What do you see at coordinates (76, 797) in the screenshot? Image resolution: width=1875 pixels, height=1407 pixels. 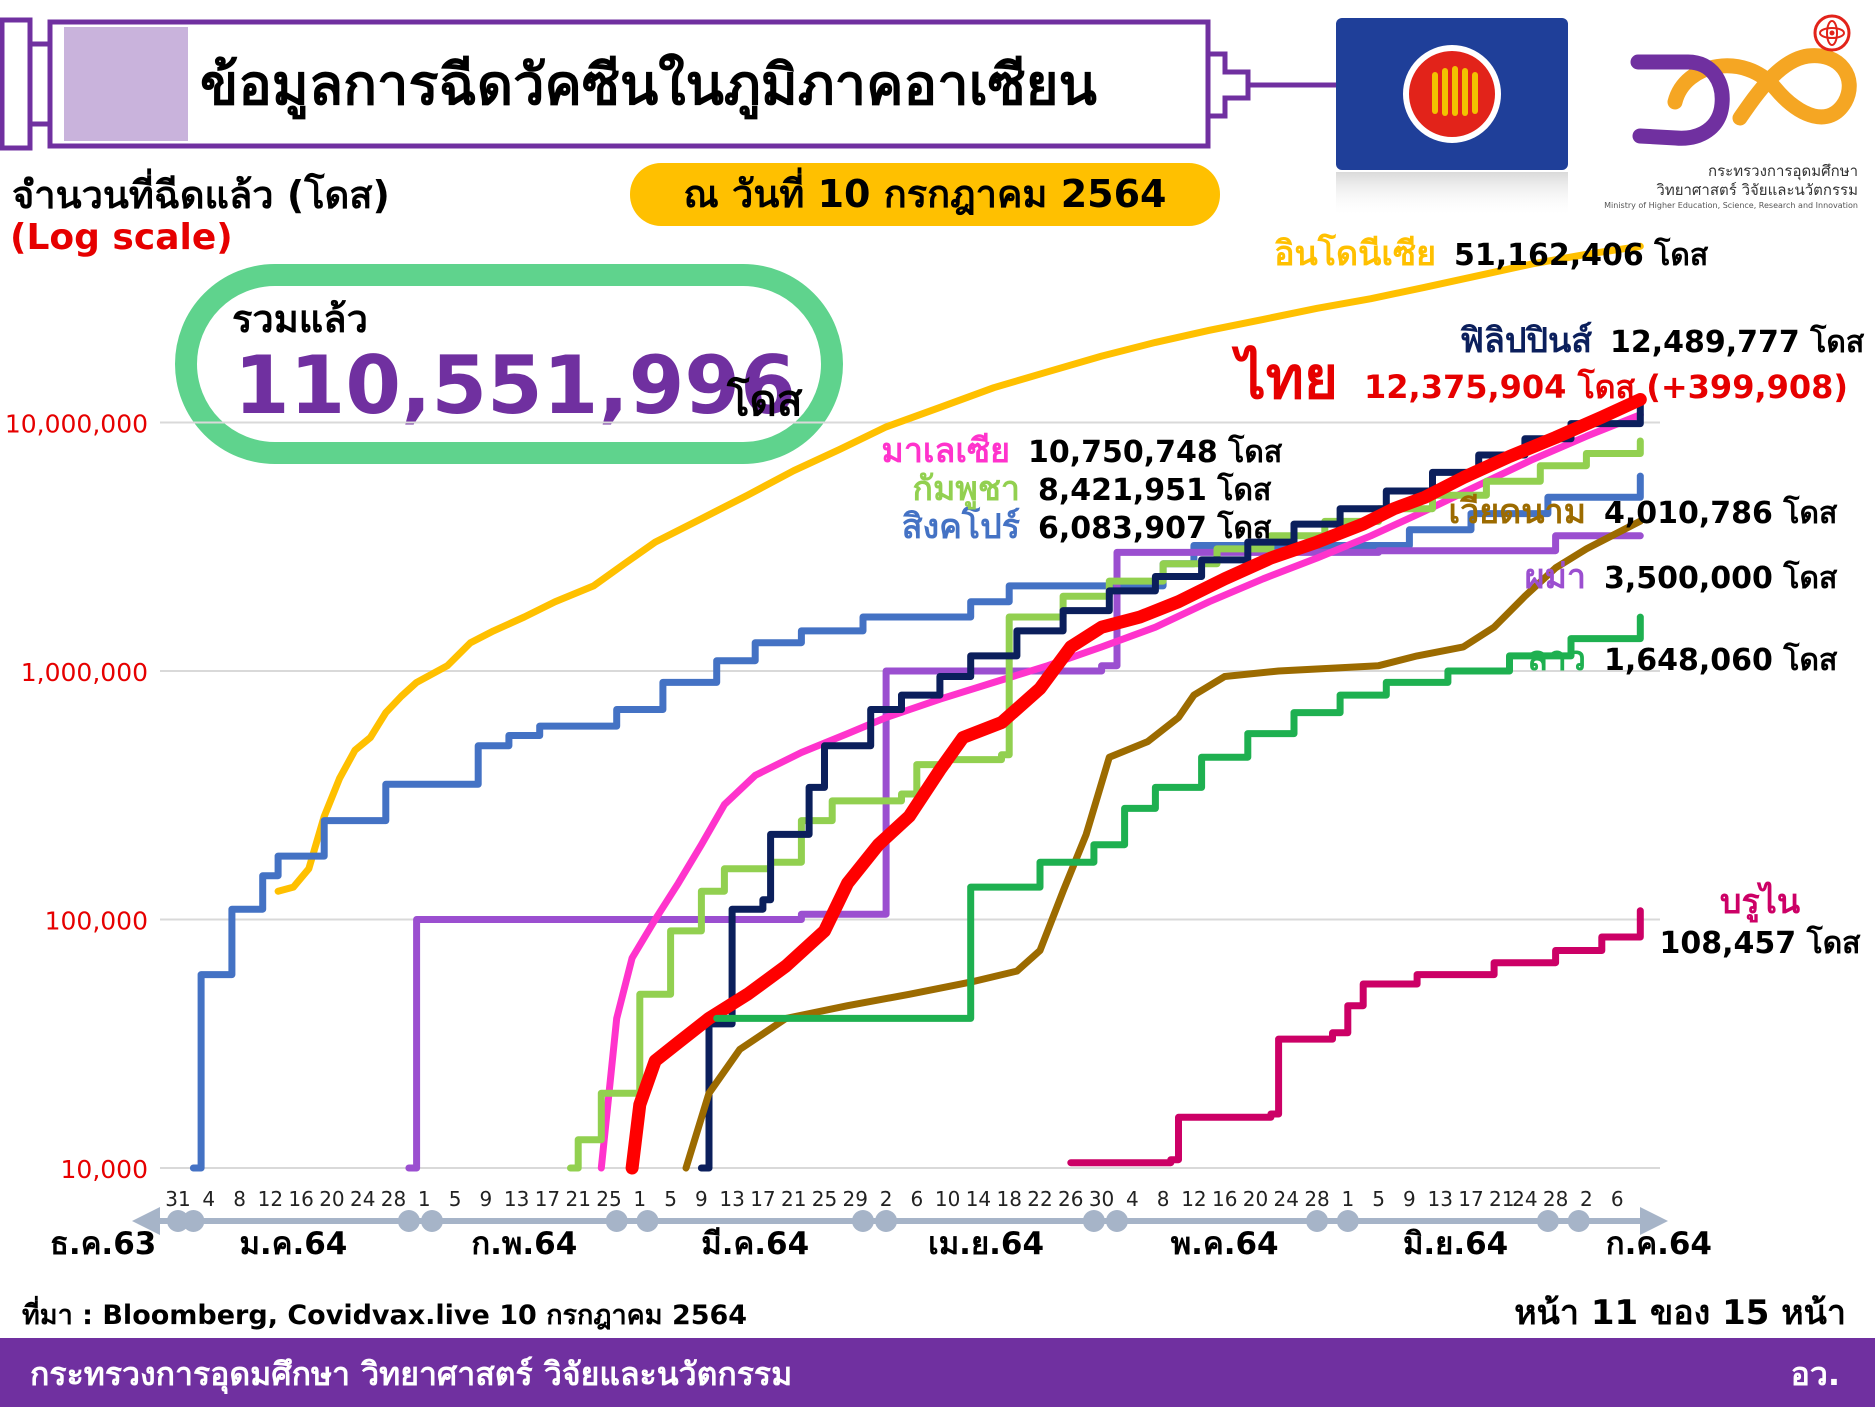 I see `y-axis: 10,000 100,000 1,000,000 10,000,000` at bounding box center [76, 797].